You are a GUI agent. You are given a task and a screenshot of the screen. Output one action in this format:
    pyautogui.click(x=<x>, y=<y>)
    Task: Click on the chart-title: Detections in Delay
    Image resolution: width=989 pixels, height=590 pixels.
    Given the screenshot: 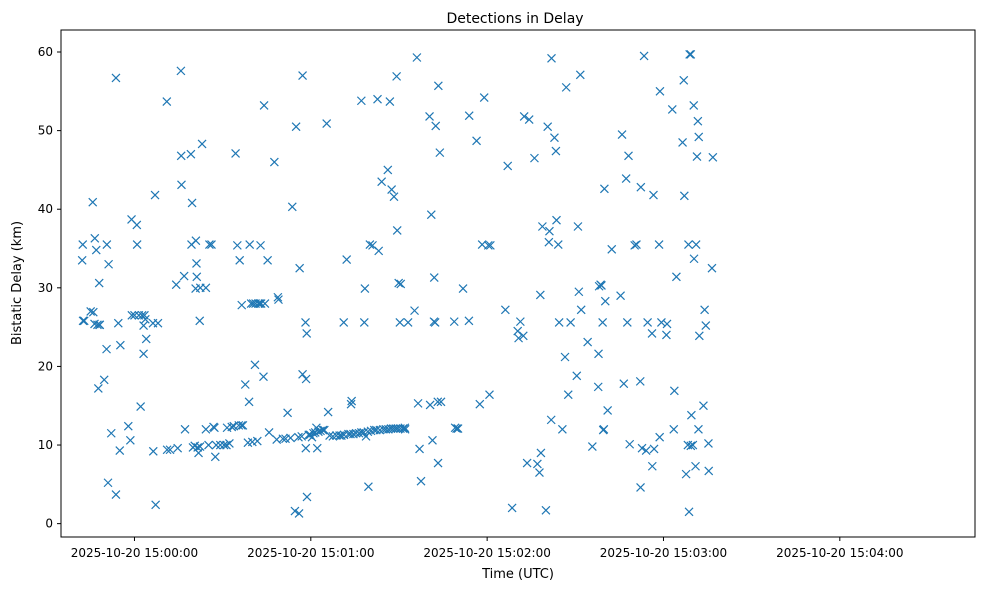 What is the action you would take?
    pyautogui.click(x=514, y=19)
    